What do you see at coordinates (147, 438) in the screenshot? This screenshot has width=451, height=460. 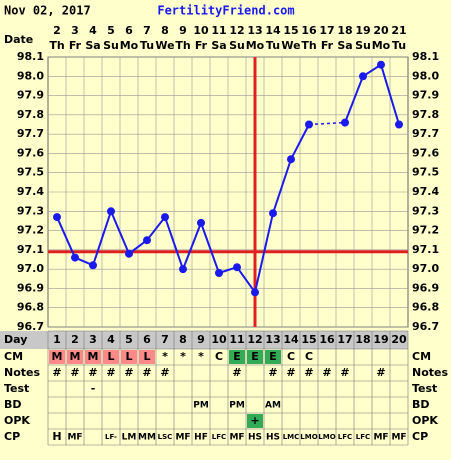 I see `cell-text: MM` at bounding box center [147, 438].